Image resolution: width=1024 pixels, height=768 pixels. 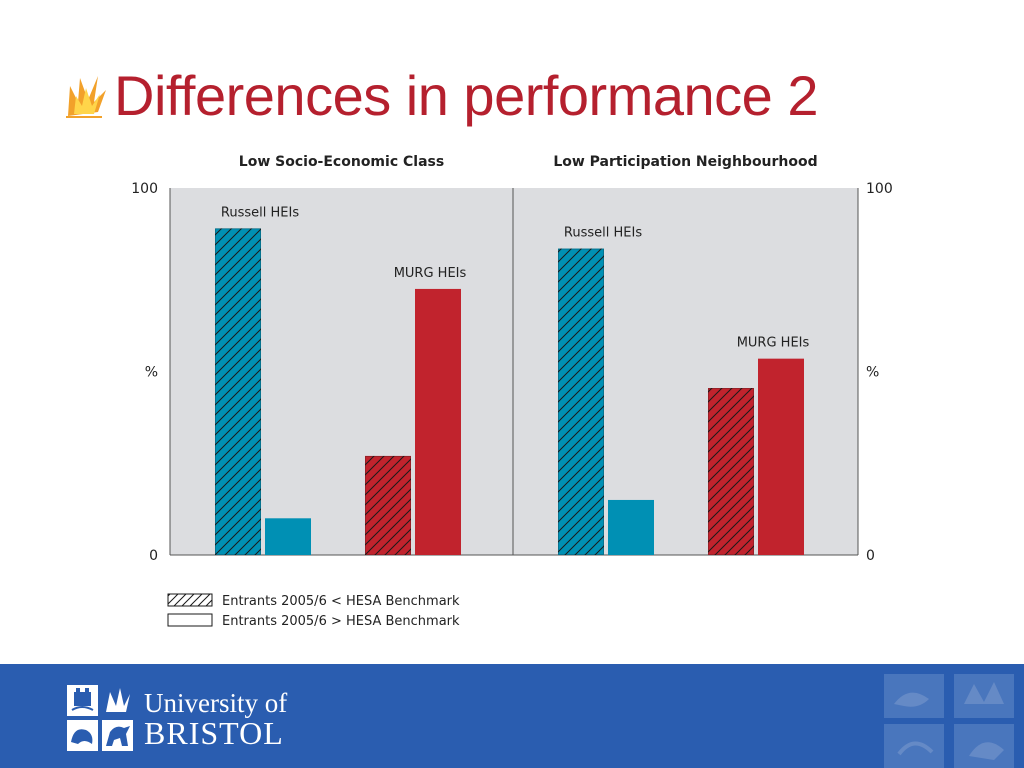 I want to click on y-axis-label-right: %, so click(x=872, y=373).